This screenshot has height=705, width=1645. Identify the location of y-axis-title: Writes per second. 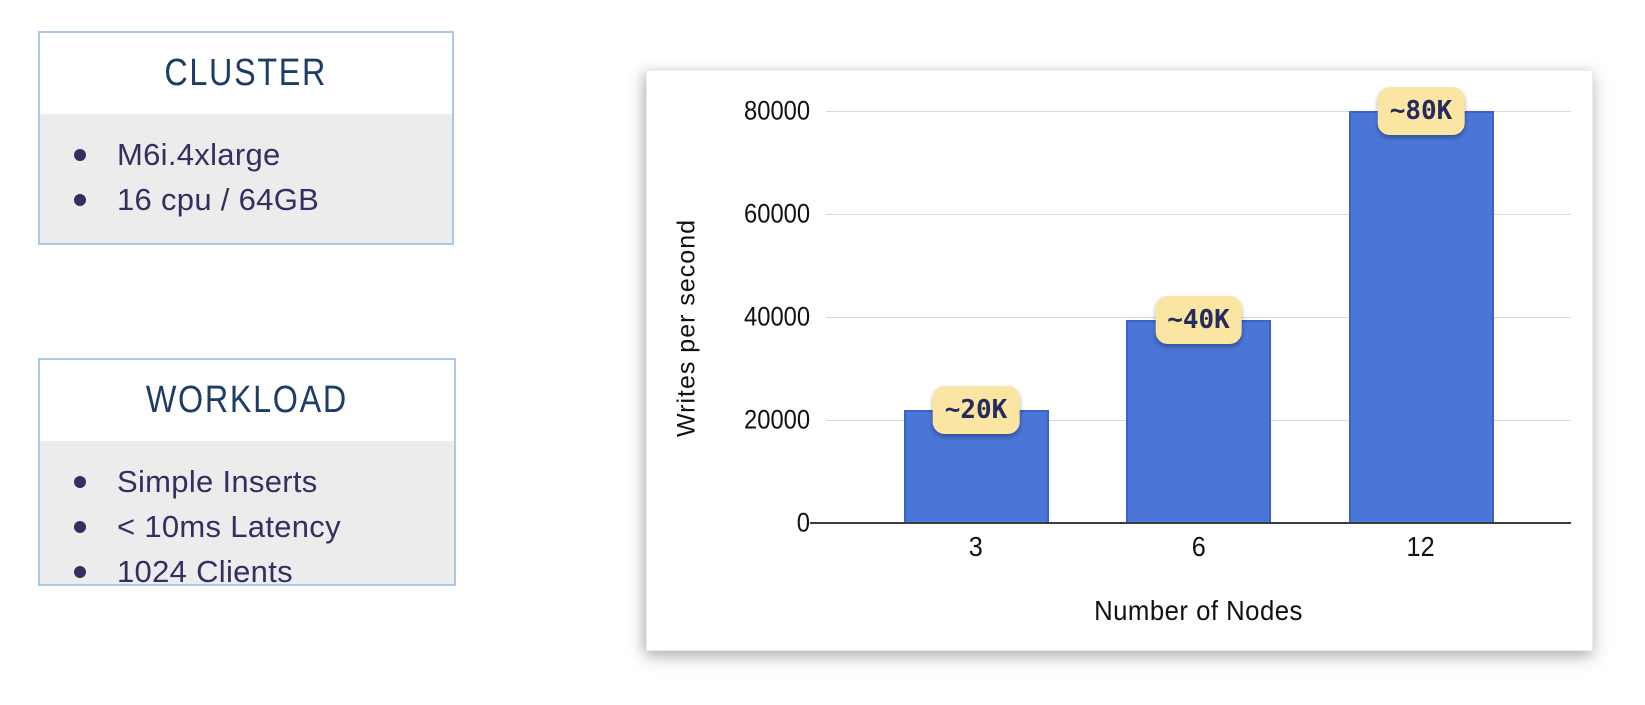
(686, 328).